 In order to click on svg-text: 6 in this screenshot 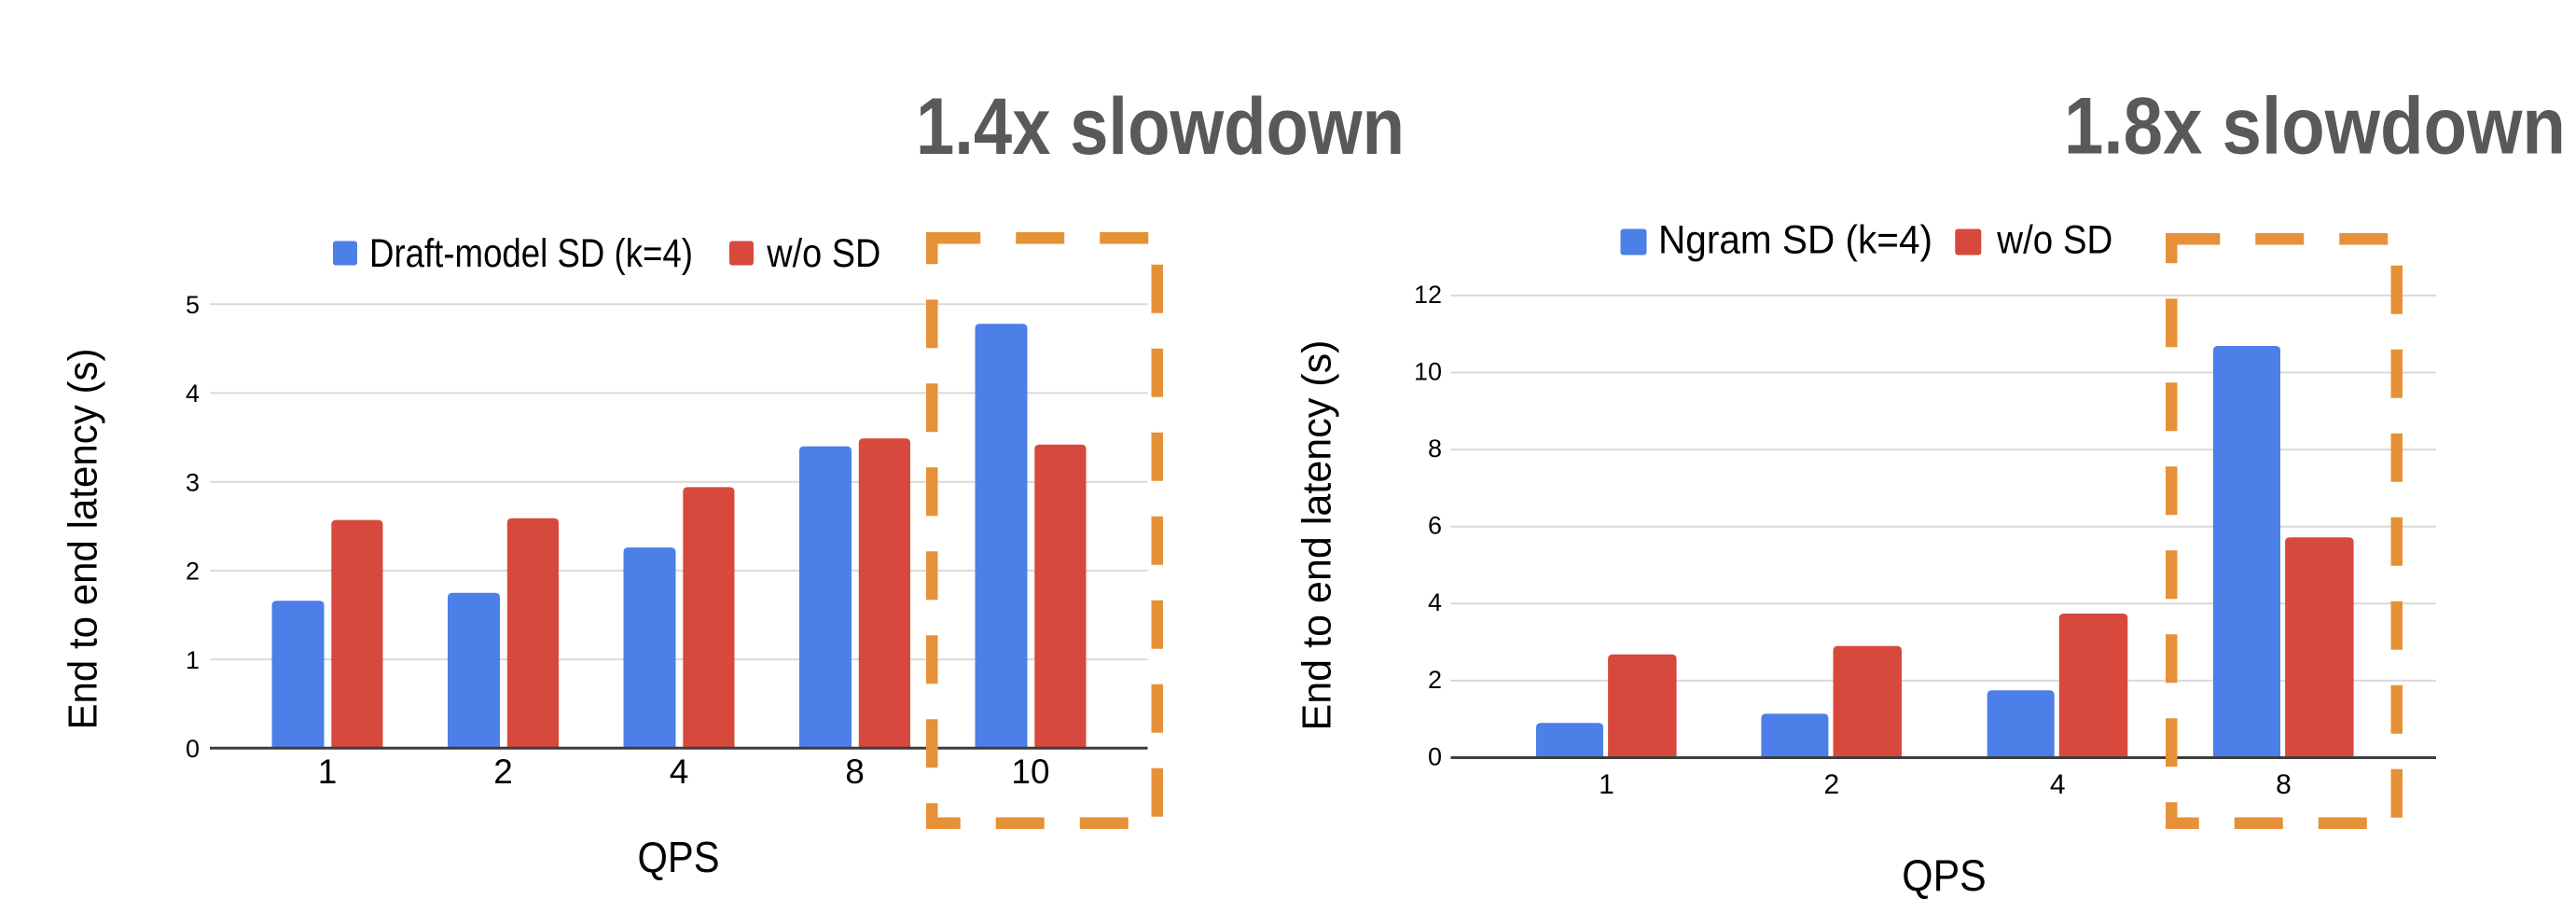, I will do `click(1435, 526)`.